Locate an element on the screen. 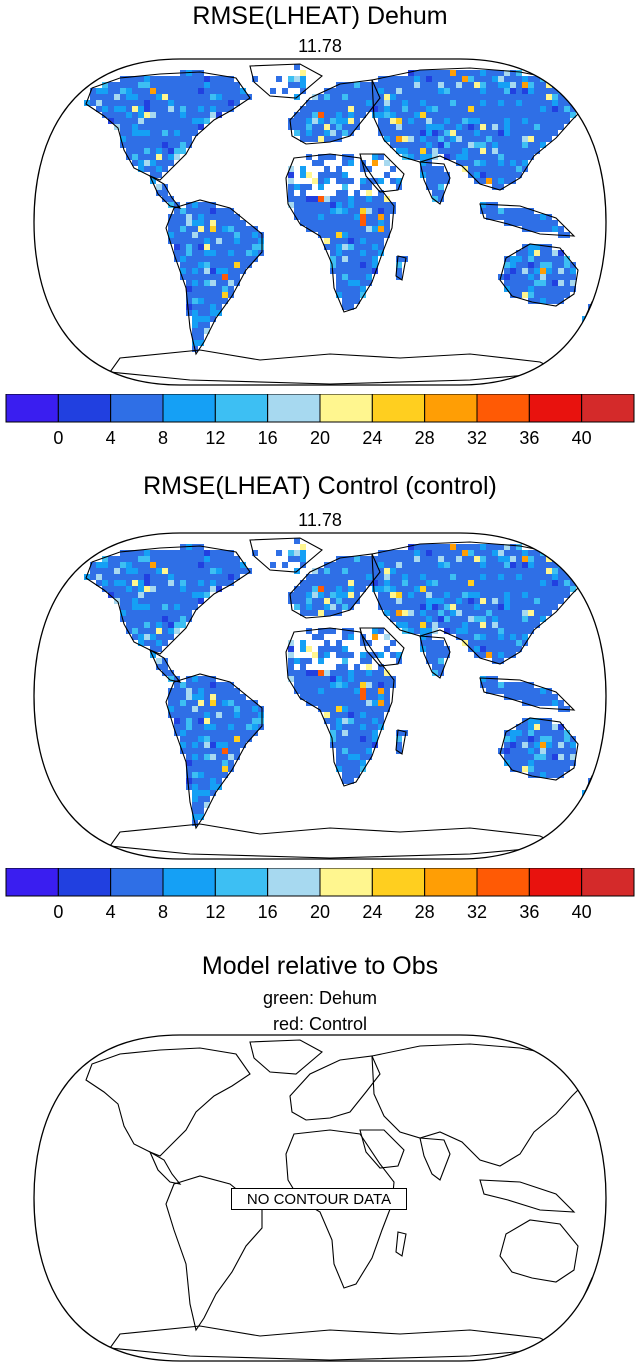 This screenshot has height=1364, width=640. colorbar-box is located at coordinates (137, 882).